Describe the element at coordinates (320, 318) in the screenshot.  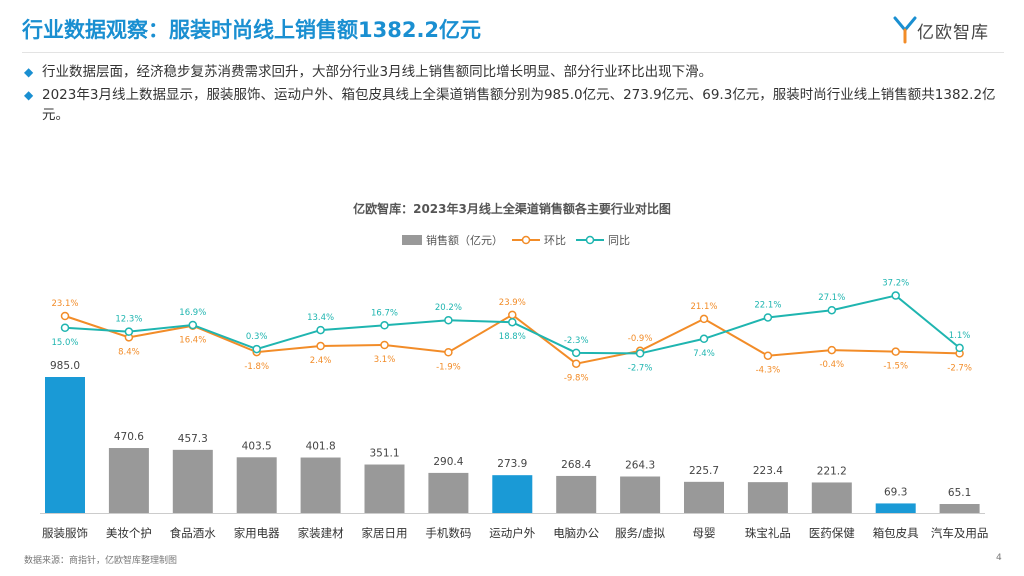
I see `line-data-label-yoy: 13.4%` at that location.